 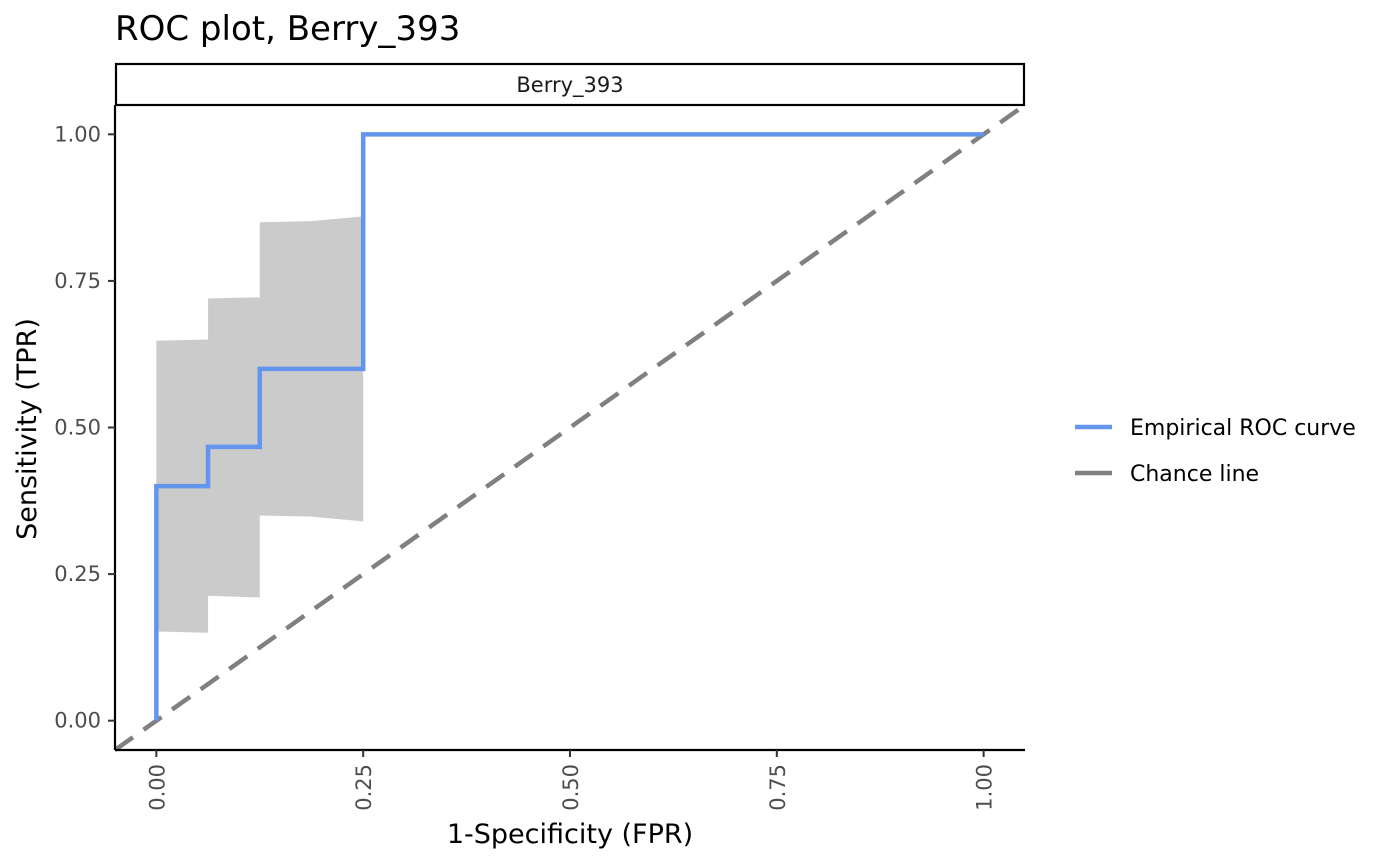 I want to click on facet-strip, so click(x=570, y=84).